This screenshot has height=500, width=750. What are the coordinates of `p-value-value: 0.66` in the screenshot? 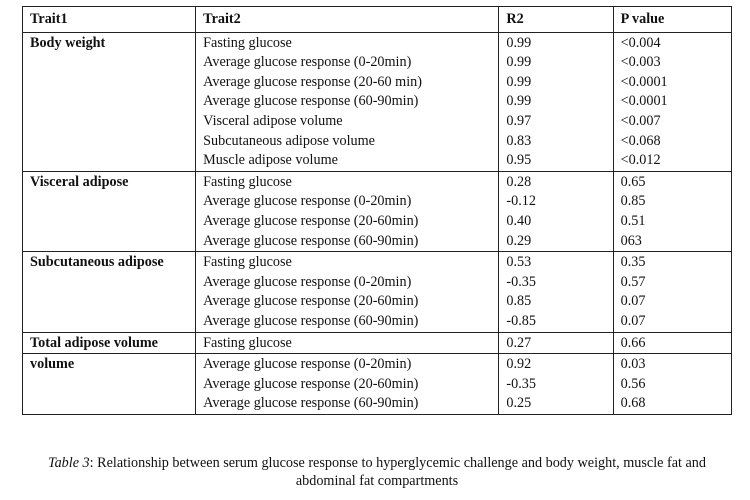 It's located at (633, 342).